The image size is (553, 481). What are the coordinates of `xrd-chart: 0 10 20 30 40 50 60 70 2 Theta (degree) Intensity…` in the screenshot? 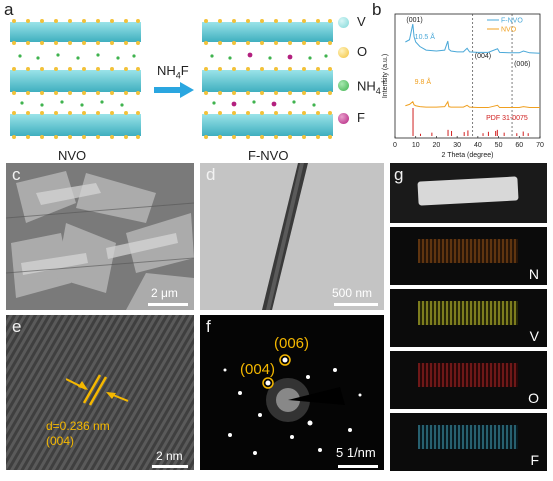 It's located at (463, 86).